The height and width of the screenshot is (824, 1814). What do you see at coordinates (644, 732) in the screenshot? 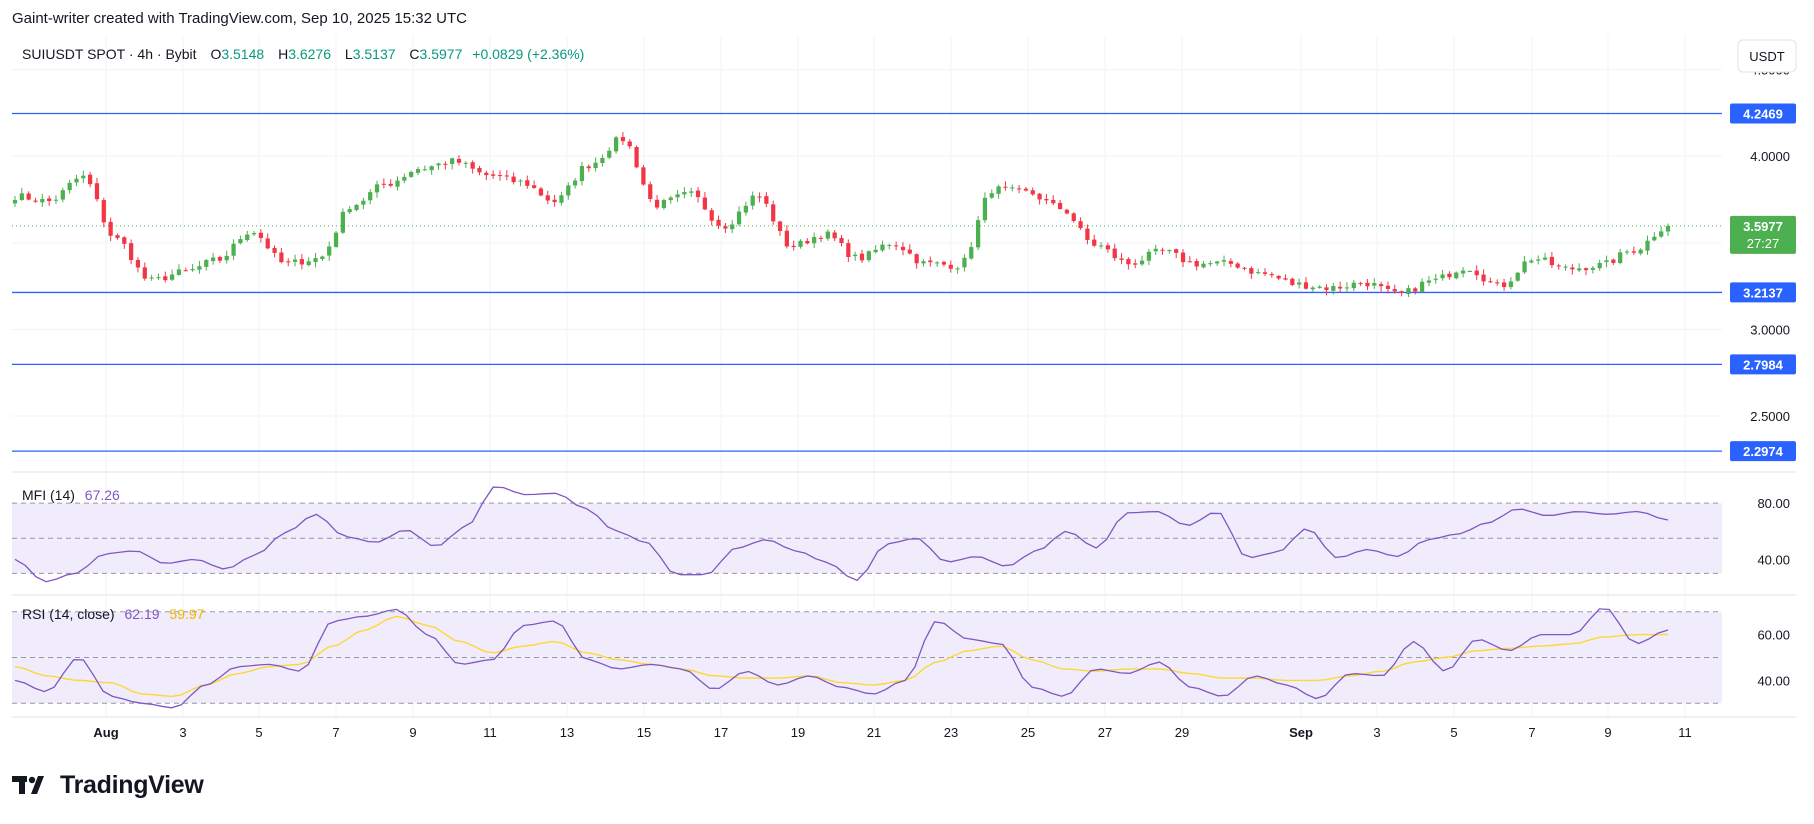
I see `x-tick-label: 15` at bounding box center [644, 732].